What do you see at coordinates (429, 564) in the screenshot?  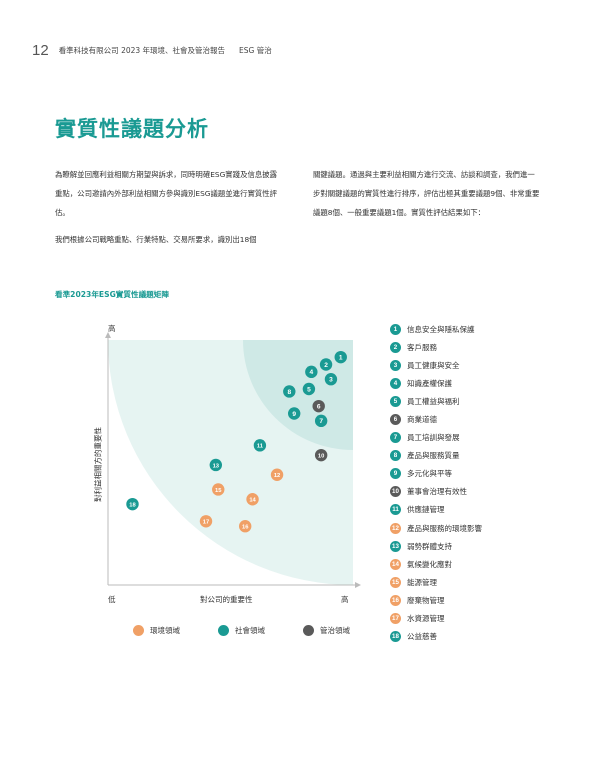 I see `issue-label: 氣候變化應對` at bounding box center [429, 564].